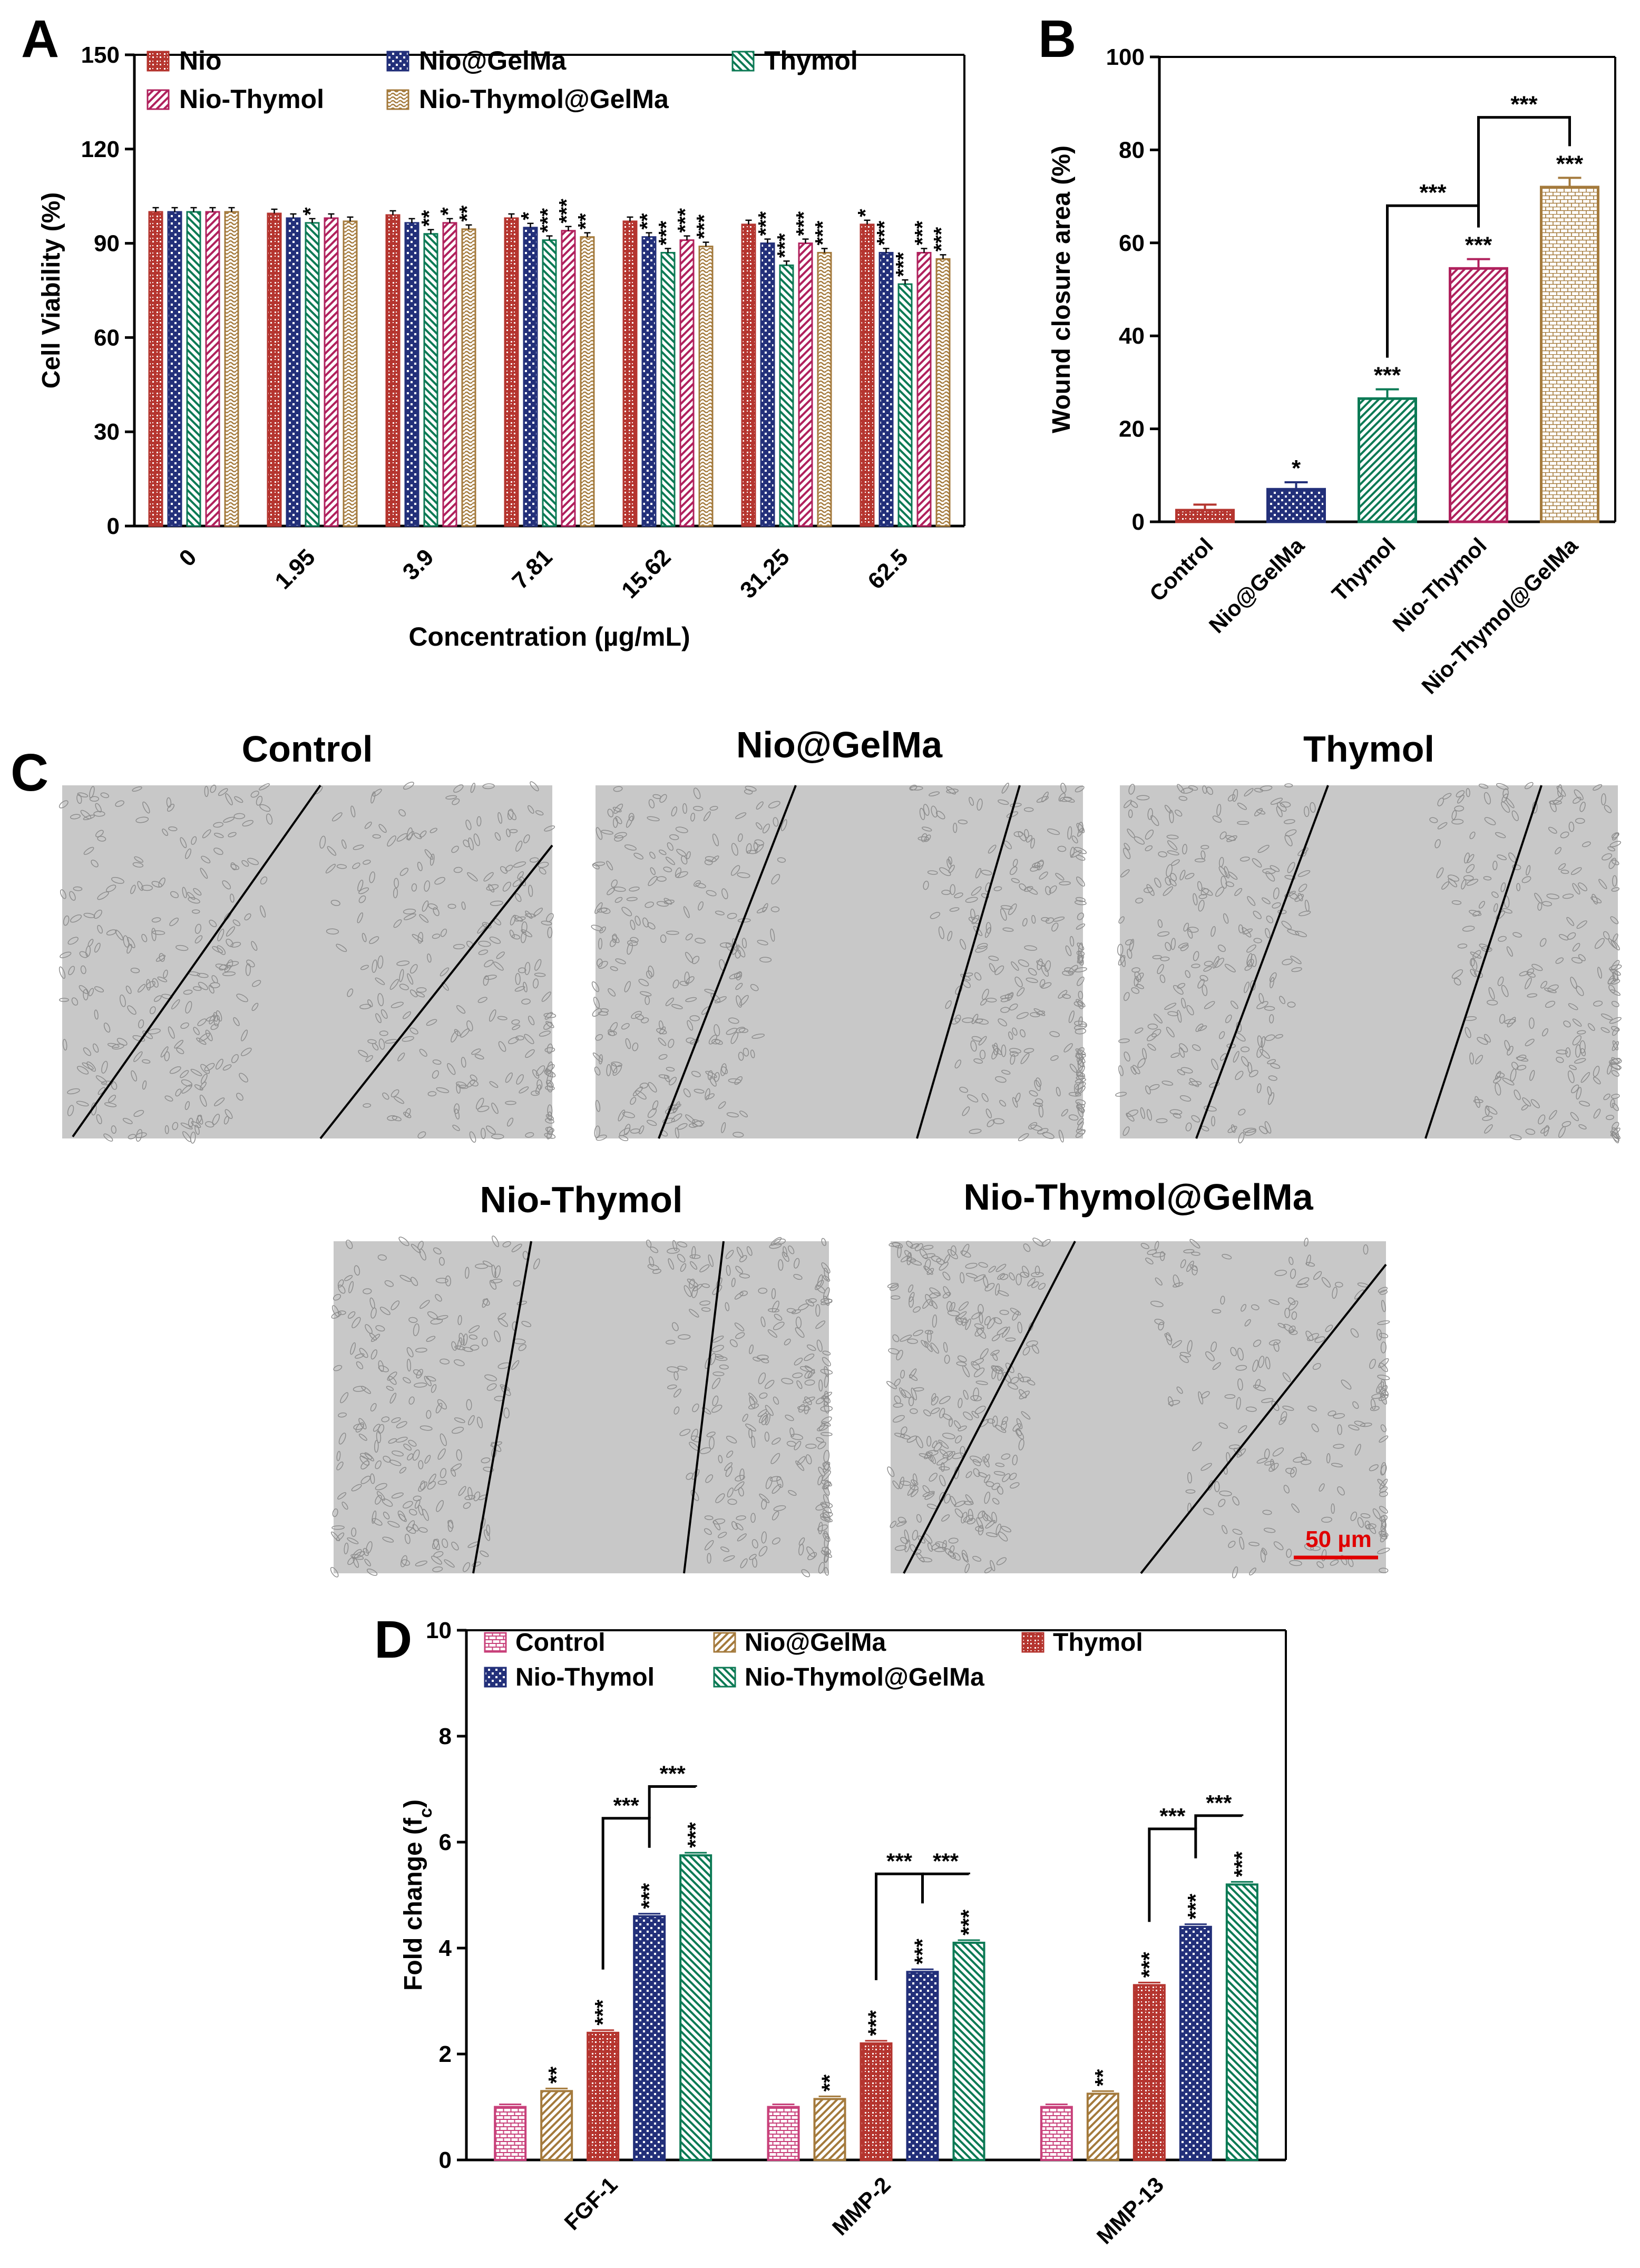 This screenshot has height=2268, width=1640. Describe the element at coordinates (1172, 1874) in the screenshot. I see `d-bracket` at that location.